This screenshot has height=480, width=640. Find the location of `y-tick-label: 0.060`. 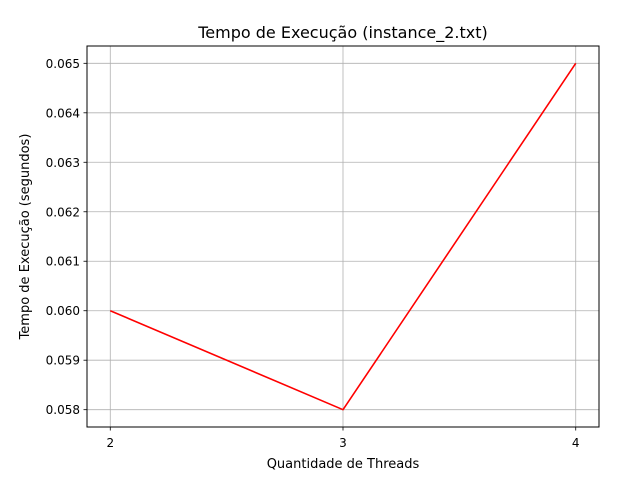

y-tick-label: 0.060 is located at coordinates (63, 311).